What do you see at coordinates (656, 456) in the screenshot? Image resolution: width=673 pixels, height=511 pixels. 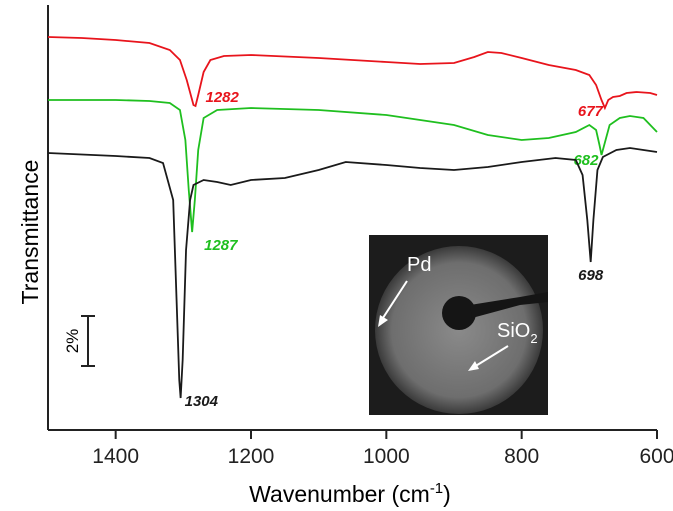 I see `x-tick-label: 600` at bounding box center [656, 456].